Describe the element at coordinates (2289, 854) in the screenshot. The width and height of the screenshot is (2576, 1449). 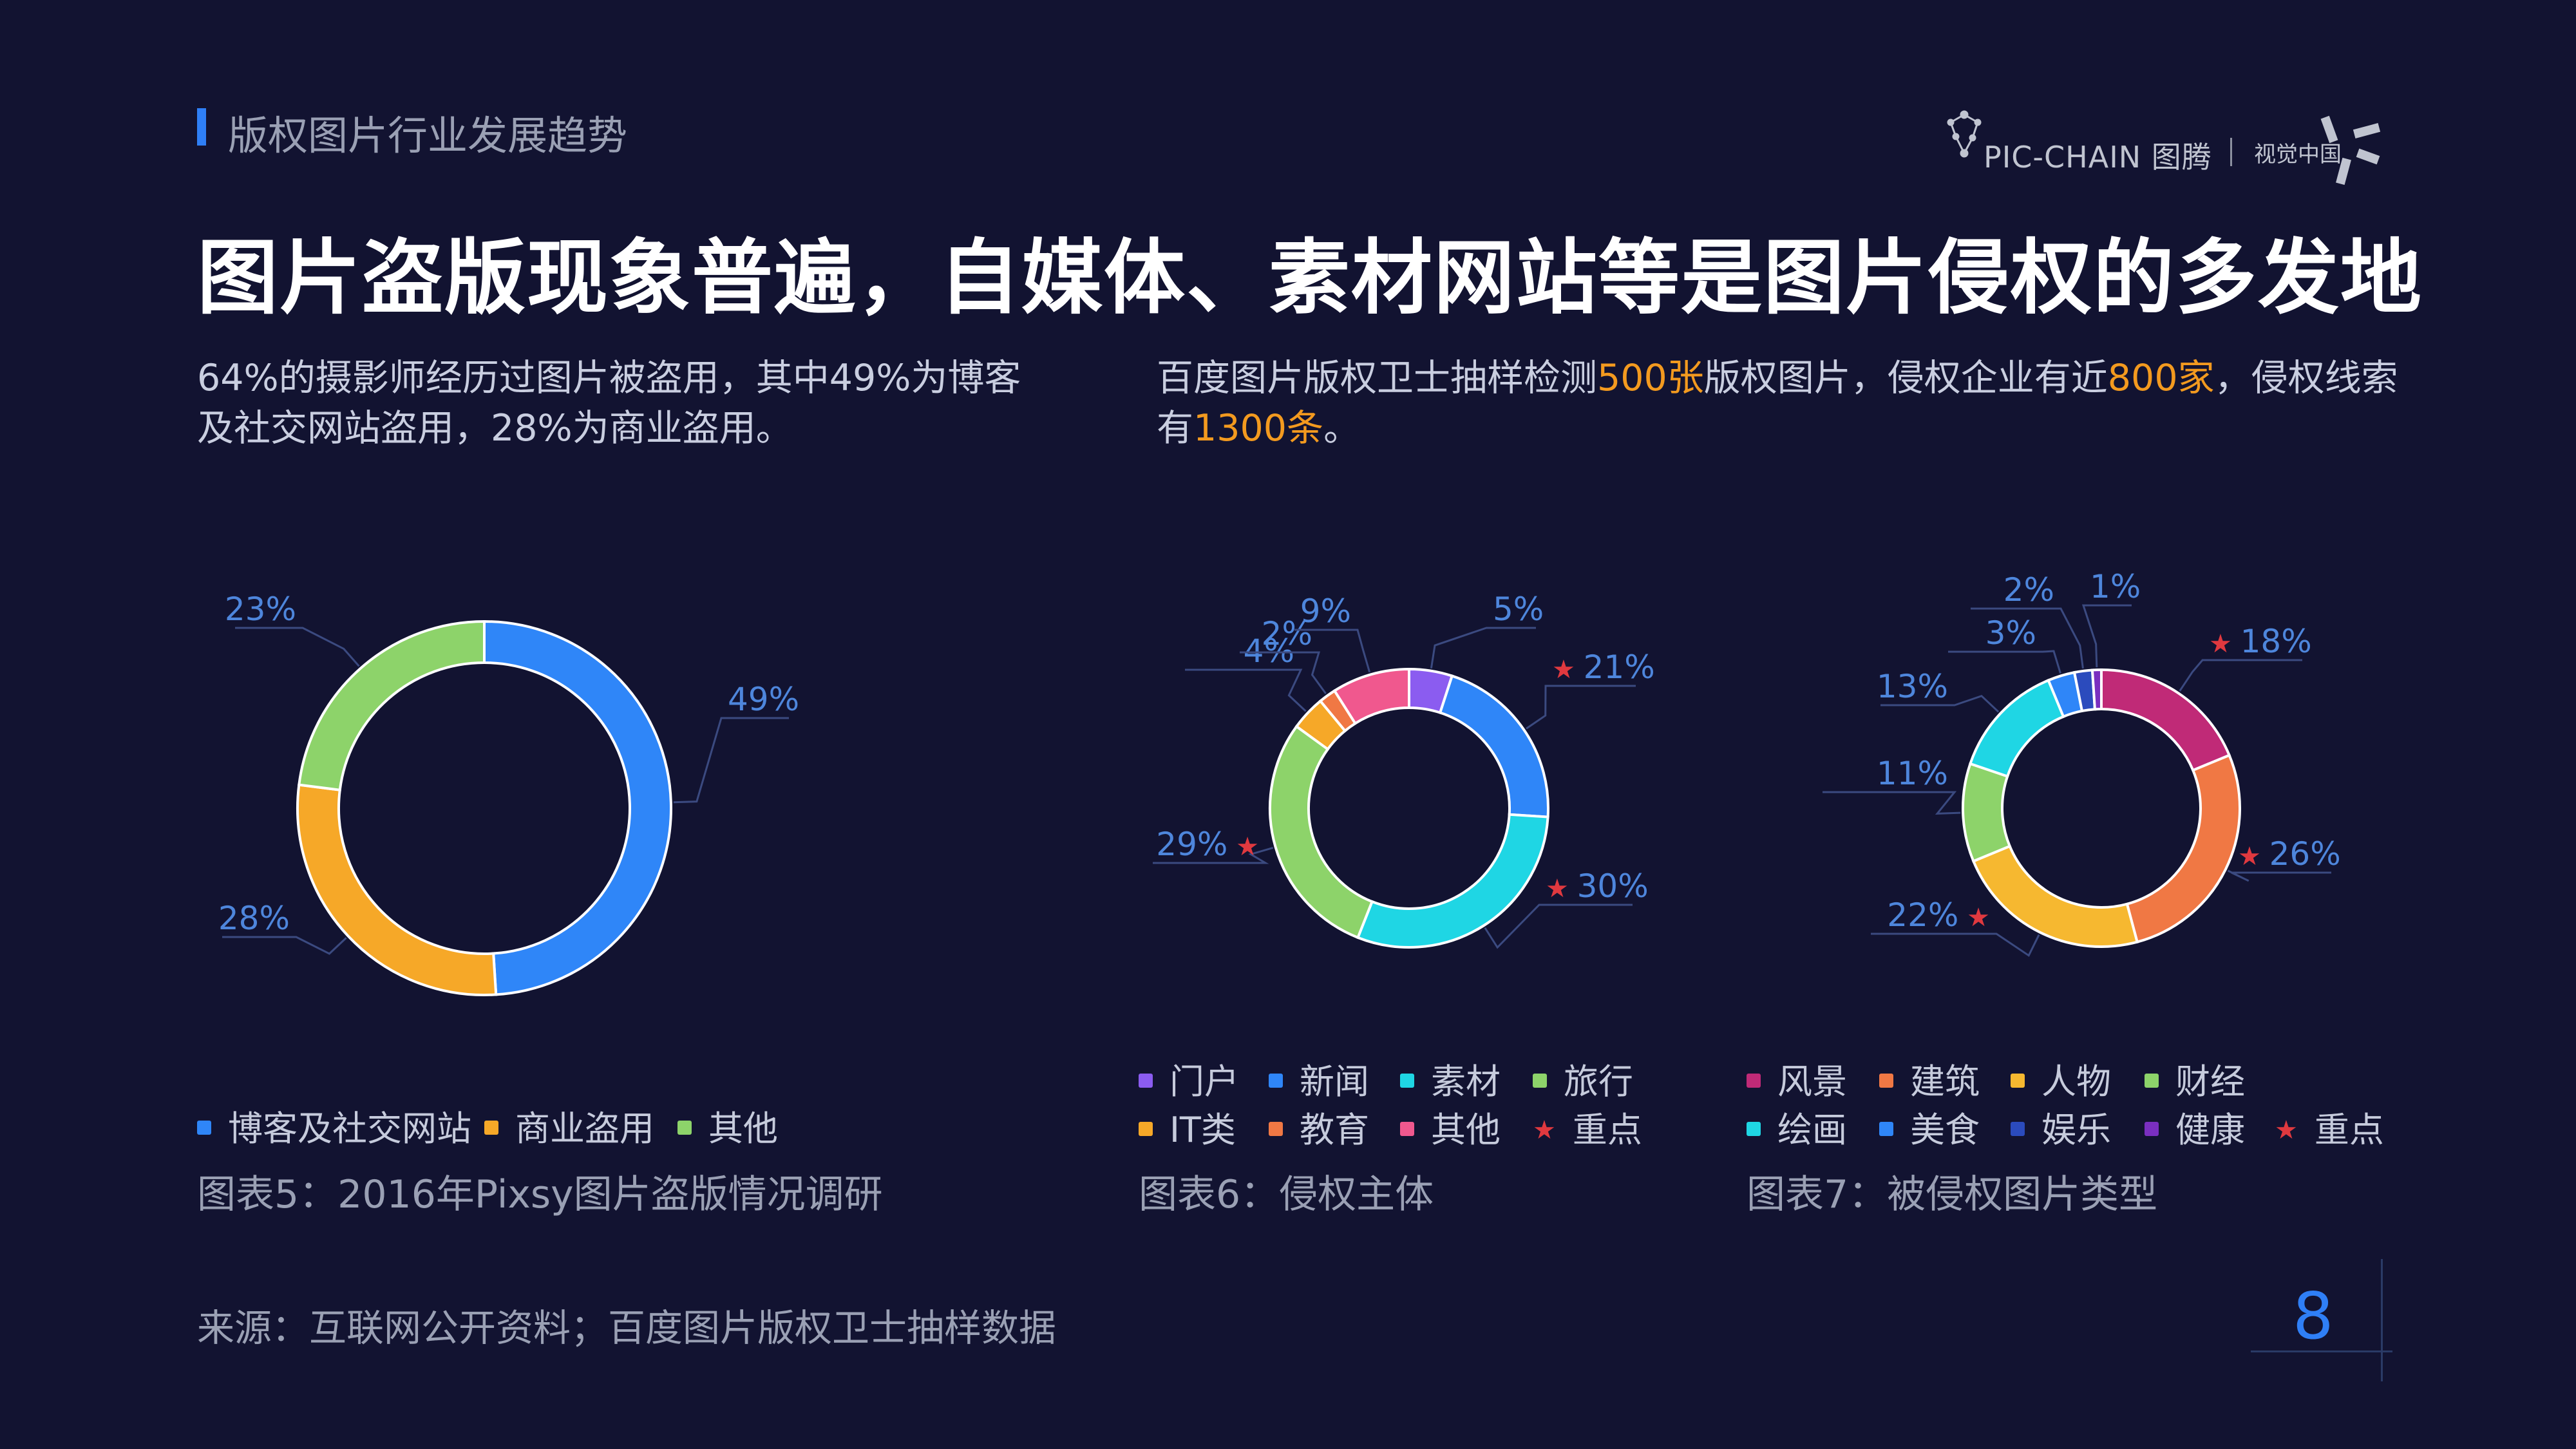
I see `data-label: ★ 26%` at that location.